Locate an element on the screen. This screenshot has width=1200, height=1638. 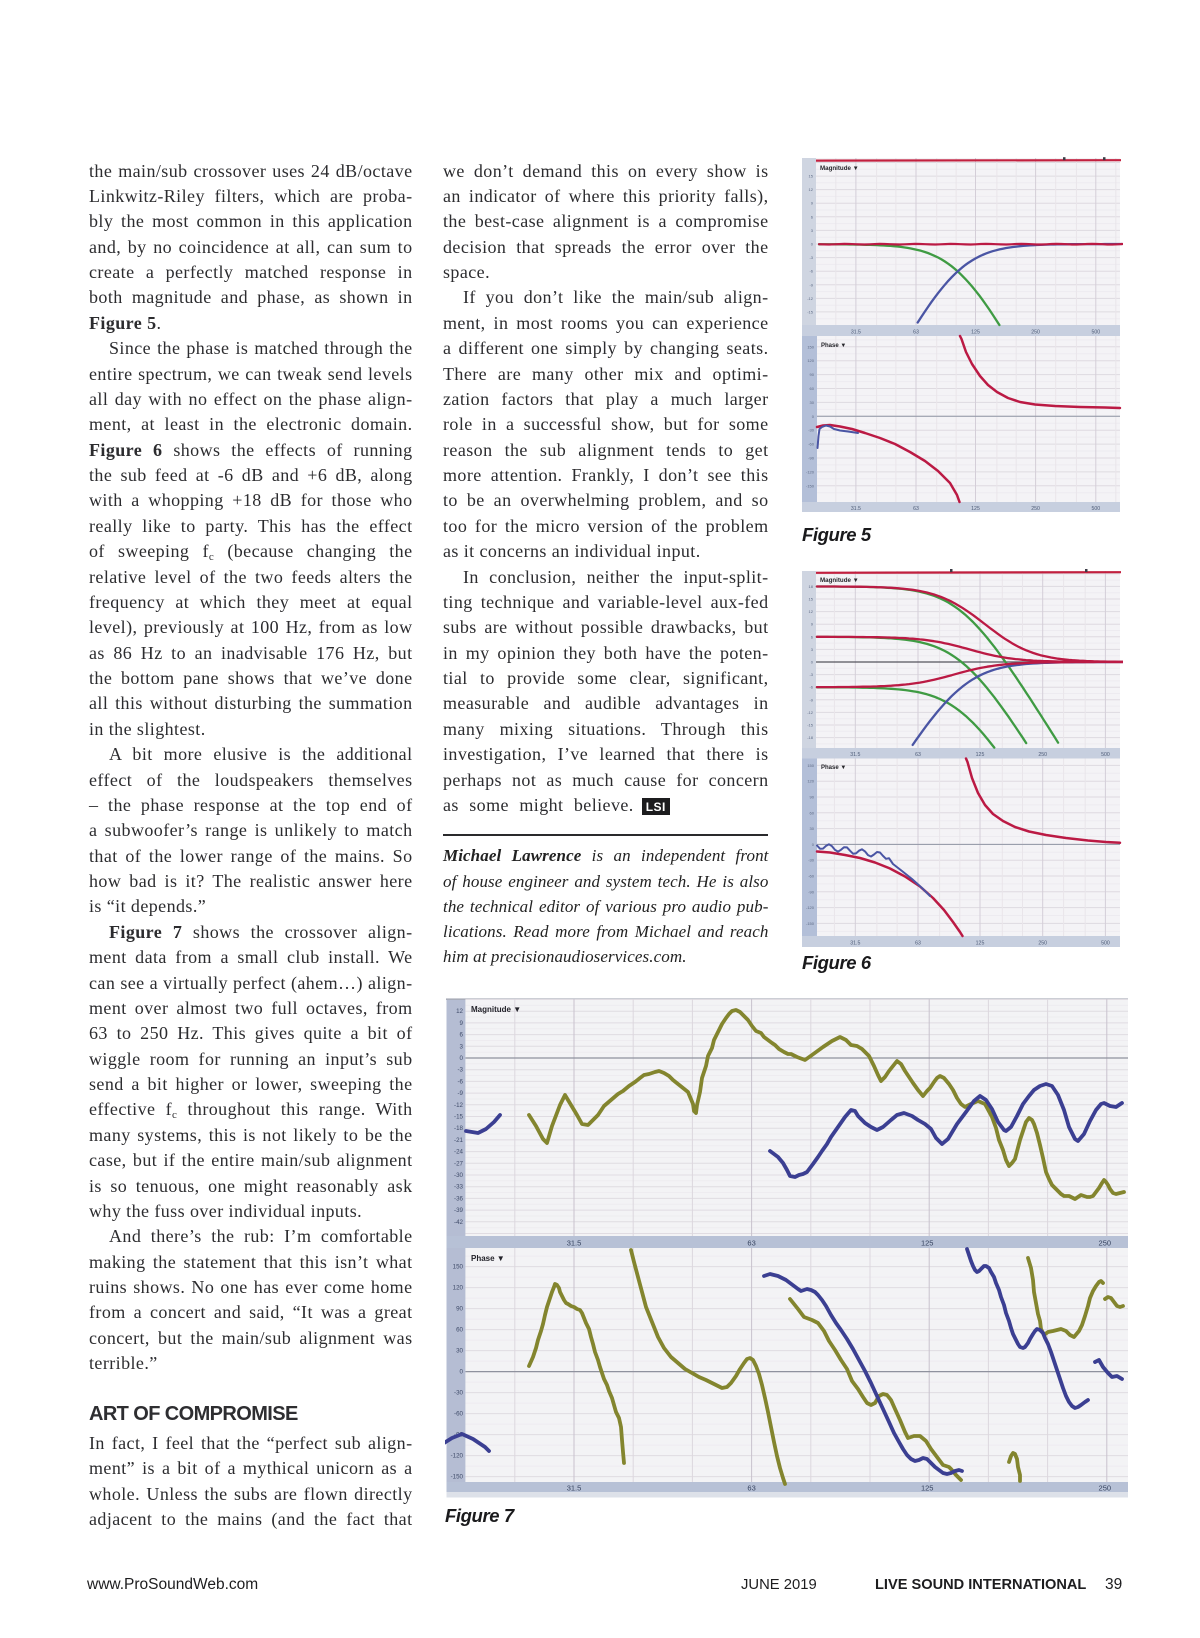
svg-text: 18 is located at coordinates (811, 586).